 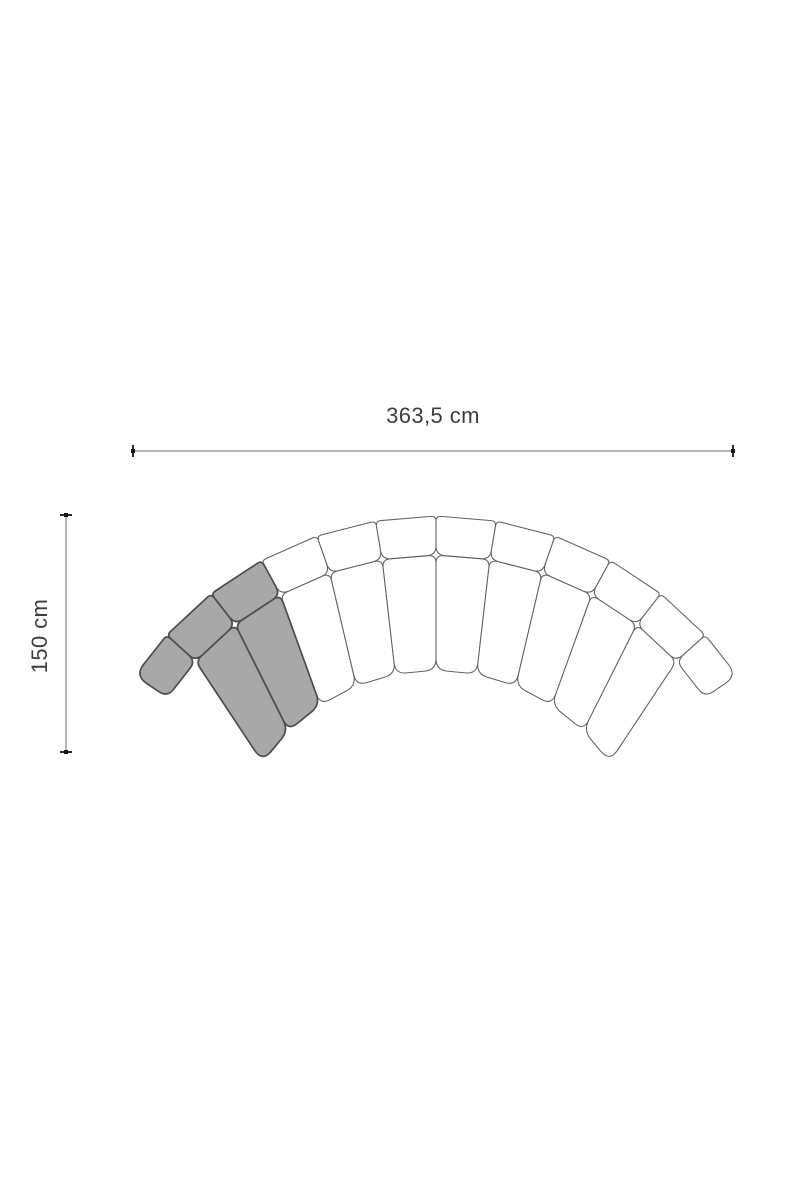 I want to click on sofa-modules-group, so click(x=497, y=636).